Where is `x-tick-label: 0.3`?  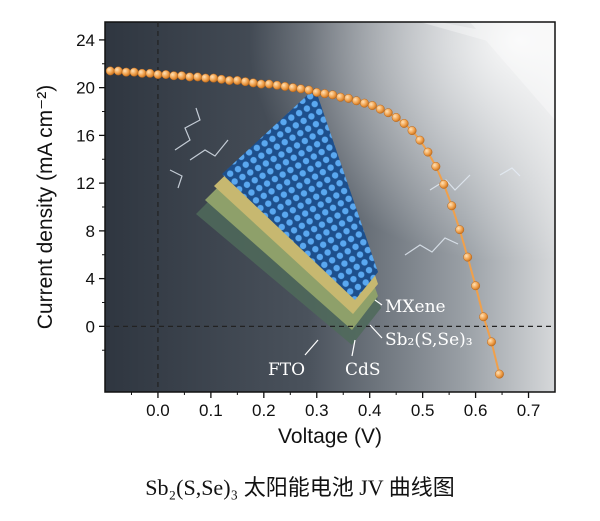
x-tick-label: 0.3 is located at coordinates (317, 410).